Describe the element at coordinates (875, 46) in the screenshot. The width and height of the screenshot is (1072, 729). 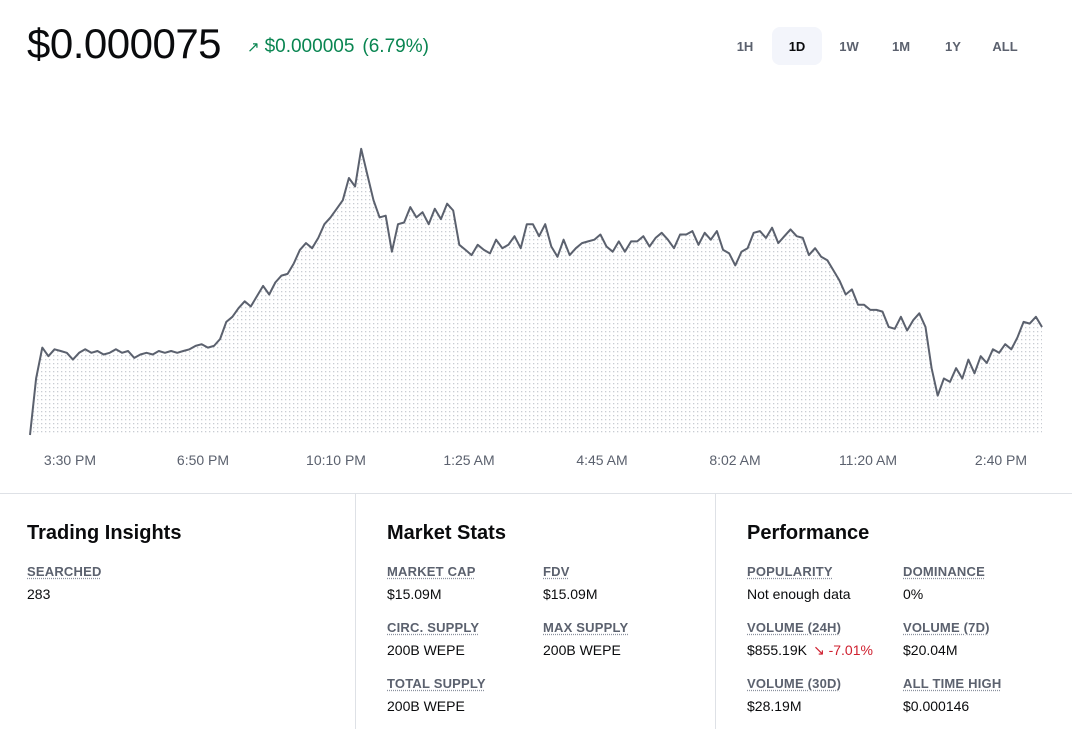
I see `time-range-selector: 1H 1D 1W 1M 1Y ALL` at that location.